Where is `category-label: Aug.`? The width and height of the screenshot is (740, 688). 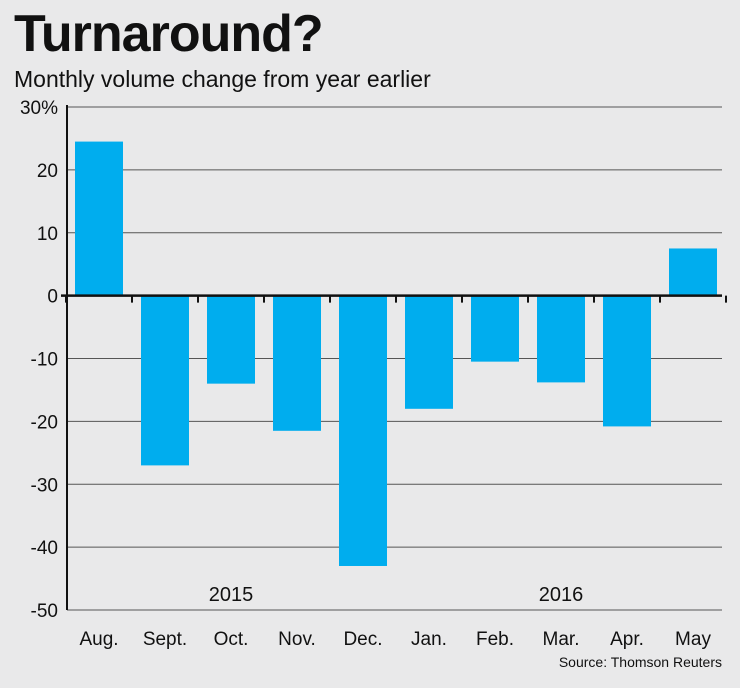
category-label: Aug. is located at coordinates (98, 639).